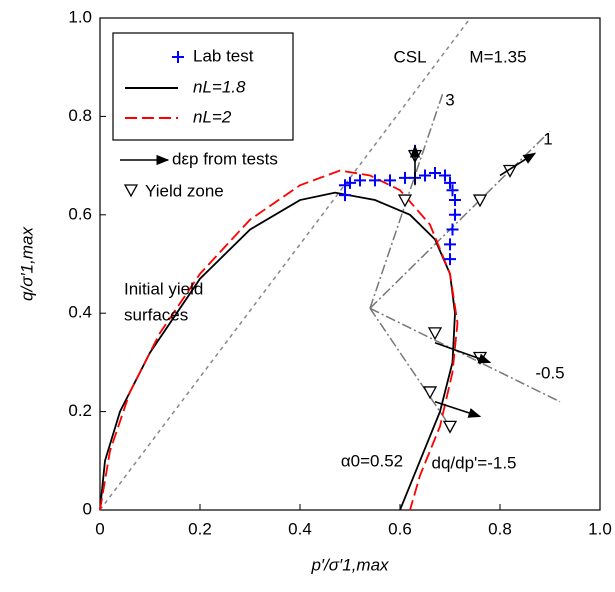 The height and width of the screenshot is (592, 615). What do you see at coordinates (497, 56) in the screenshot?
I see `csl-slope-label: M=1.35` at bounding box center [497, 56].